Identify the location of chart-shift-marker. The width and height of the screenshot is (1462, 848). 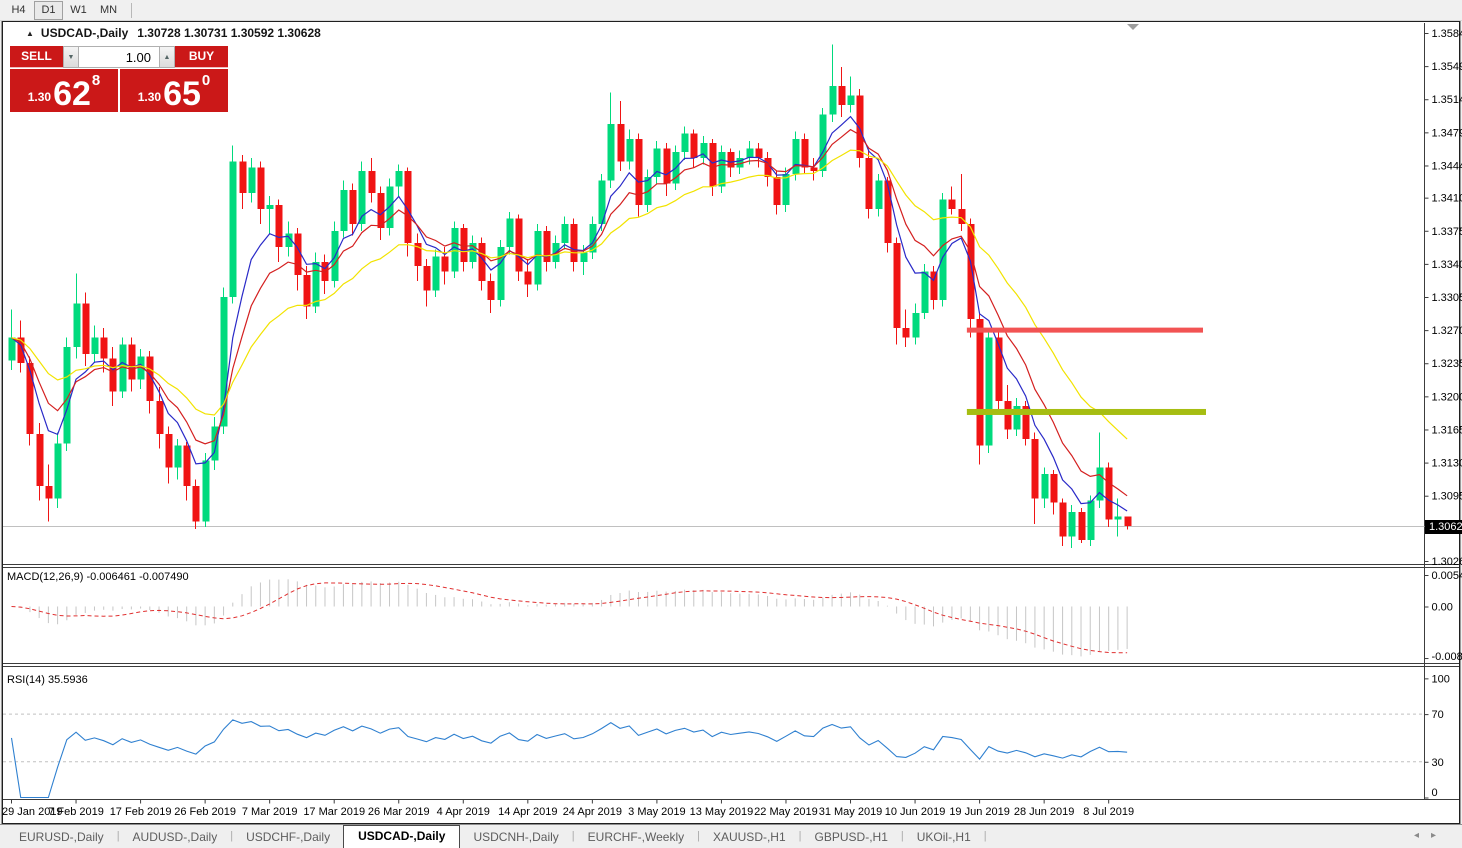
(1133, 27).